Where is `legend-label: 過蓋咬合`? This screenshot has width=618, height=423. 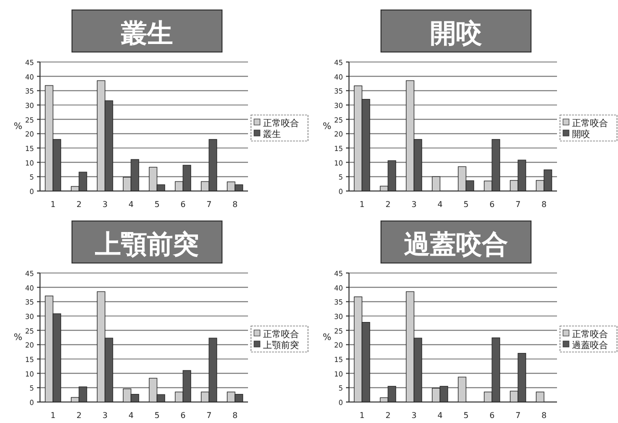 legend-label: 過蓋咬合 is located at coordinates (590, 345).